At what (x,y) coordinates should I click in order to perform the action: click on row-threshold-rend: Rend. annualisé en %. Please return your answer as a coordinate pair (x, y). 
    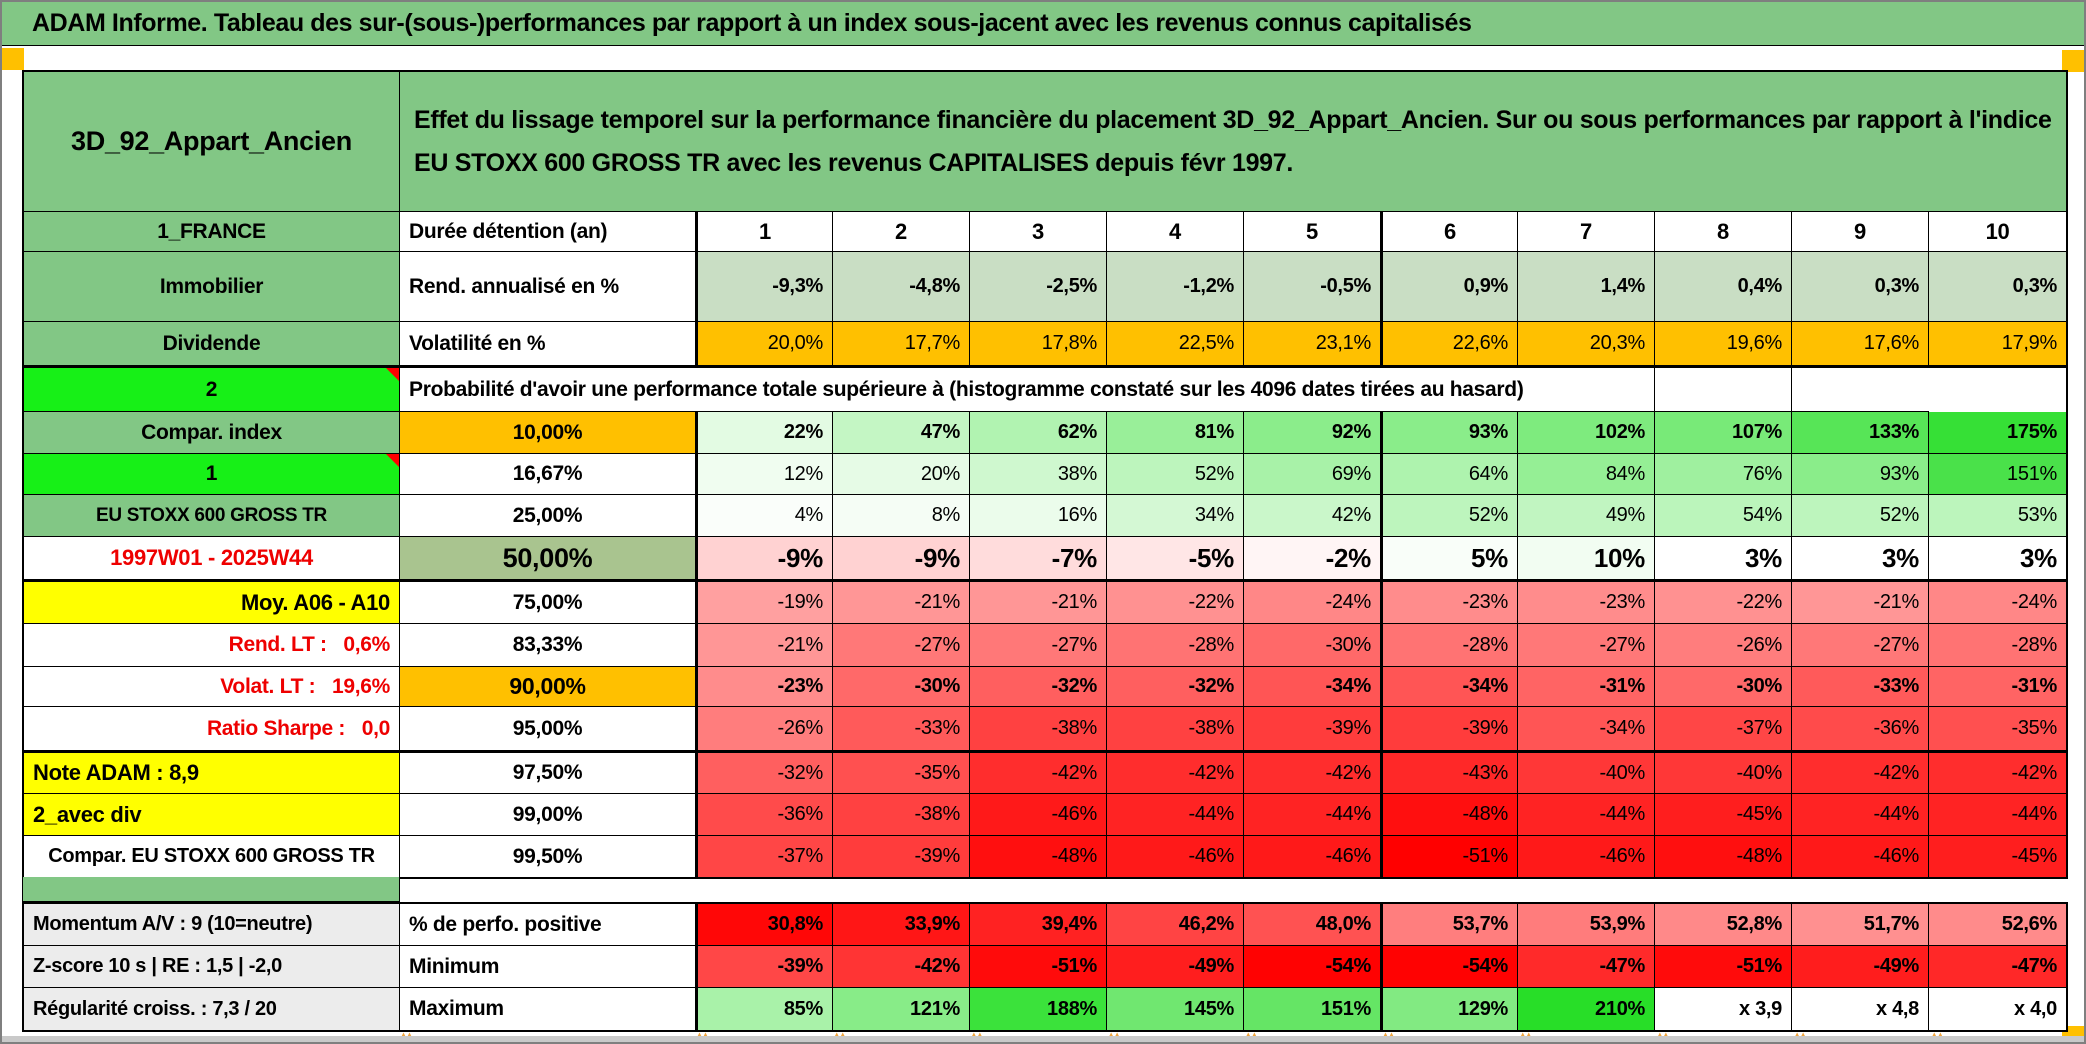
    Looking at the image, I should click on (548, 287).